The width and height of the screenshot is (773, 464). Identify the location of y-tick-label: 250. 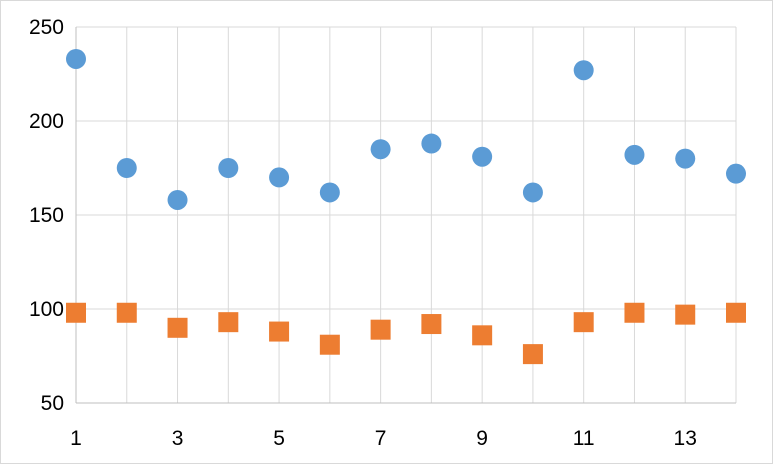
(46, 27).